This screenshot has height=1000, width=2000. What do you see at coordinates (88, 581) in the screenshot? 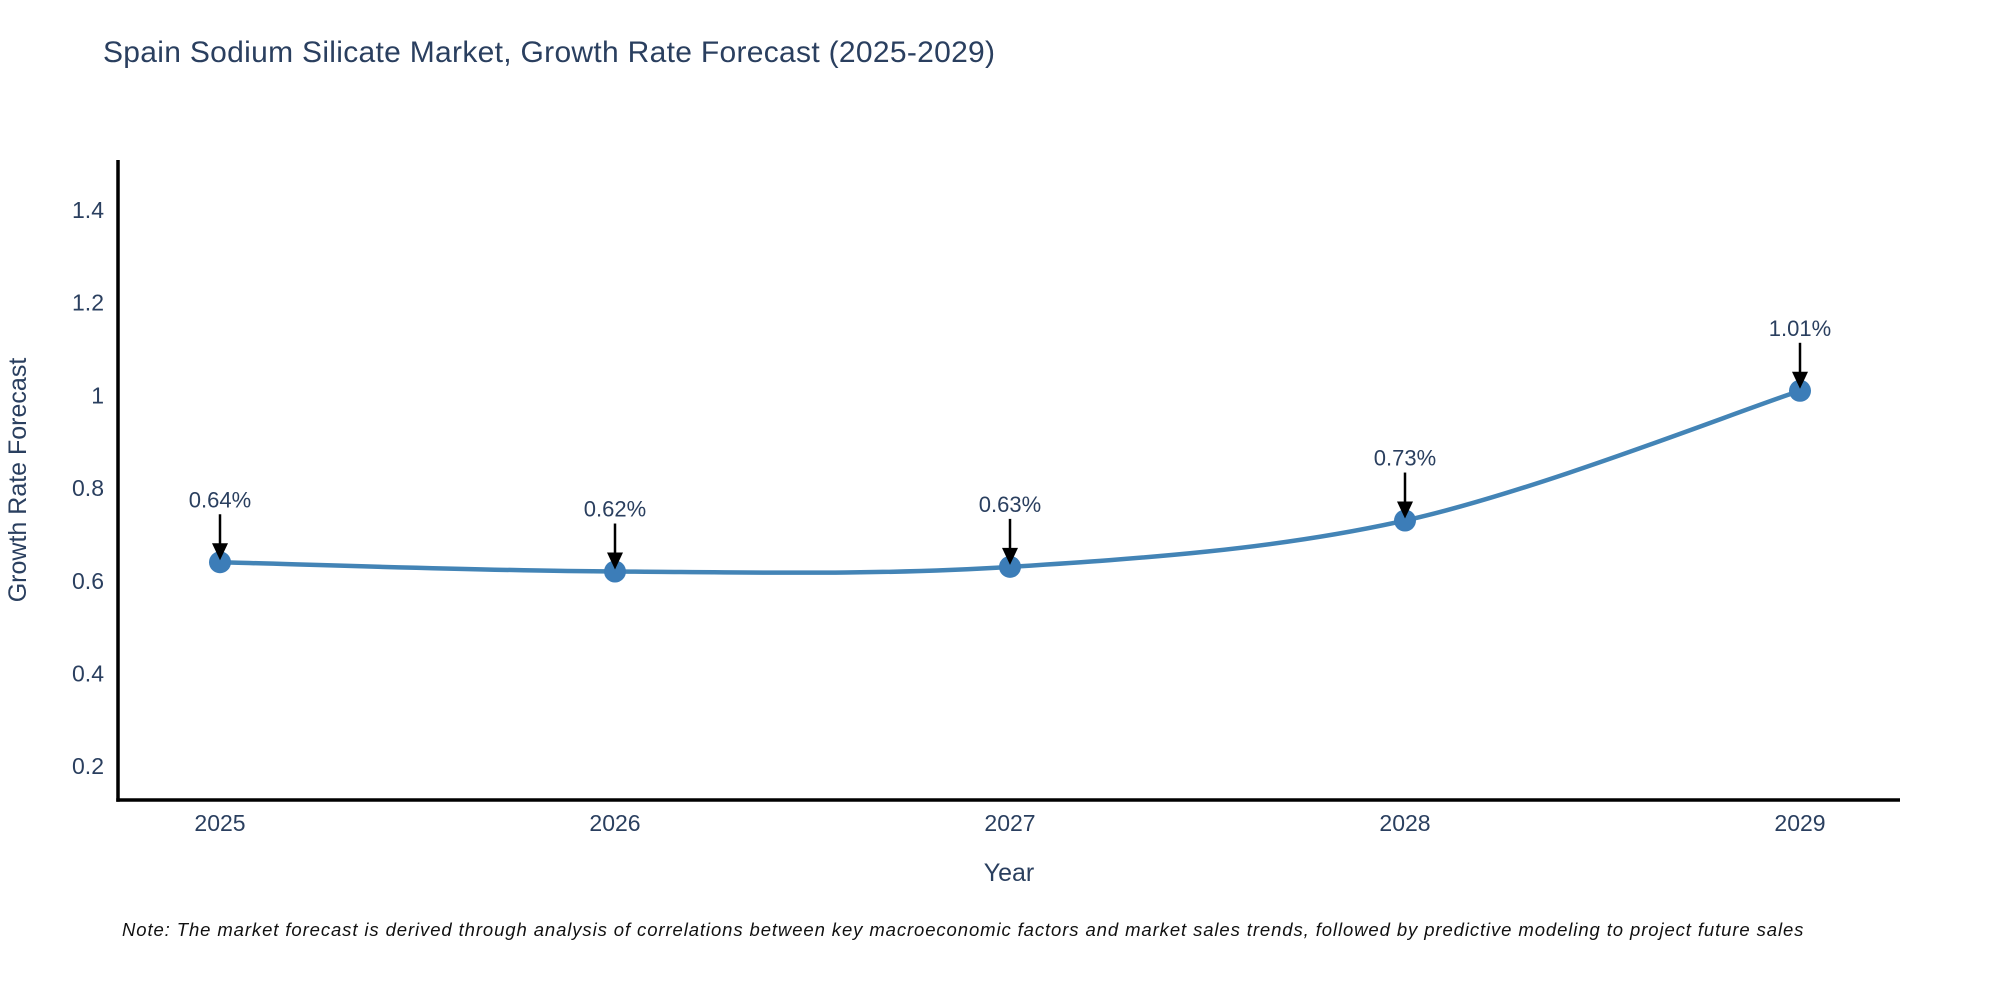
I see `y-tick-label: 0.6` at bounding box center [88, 581].